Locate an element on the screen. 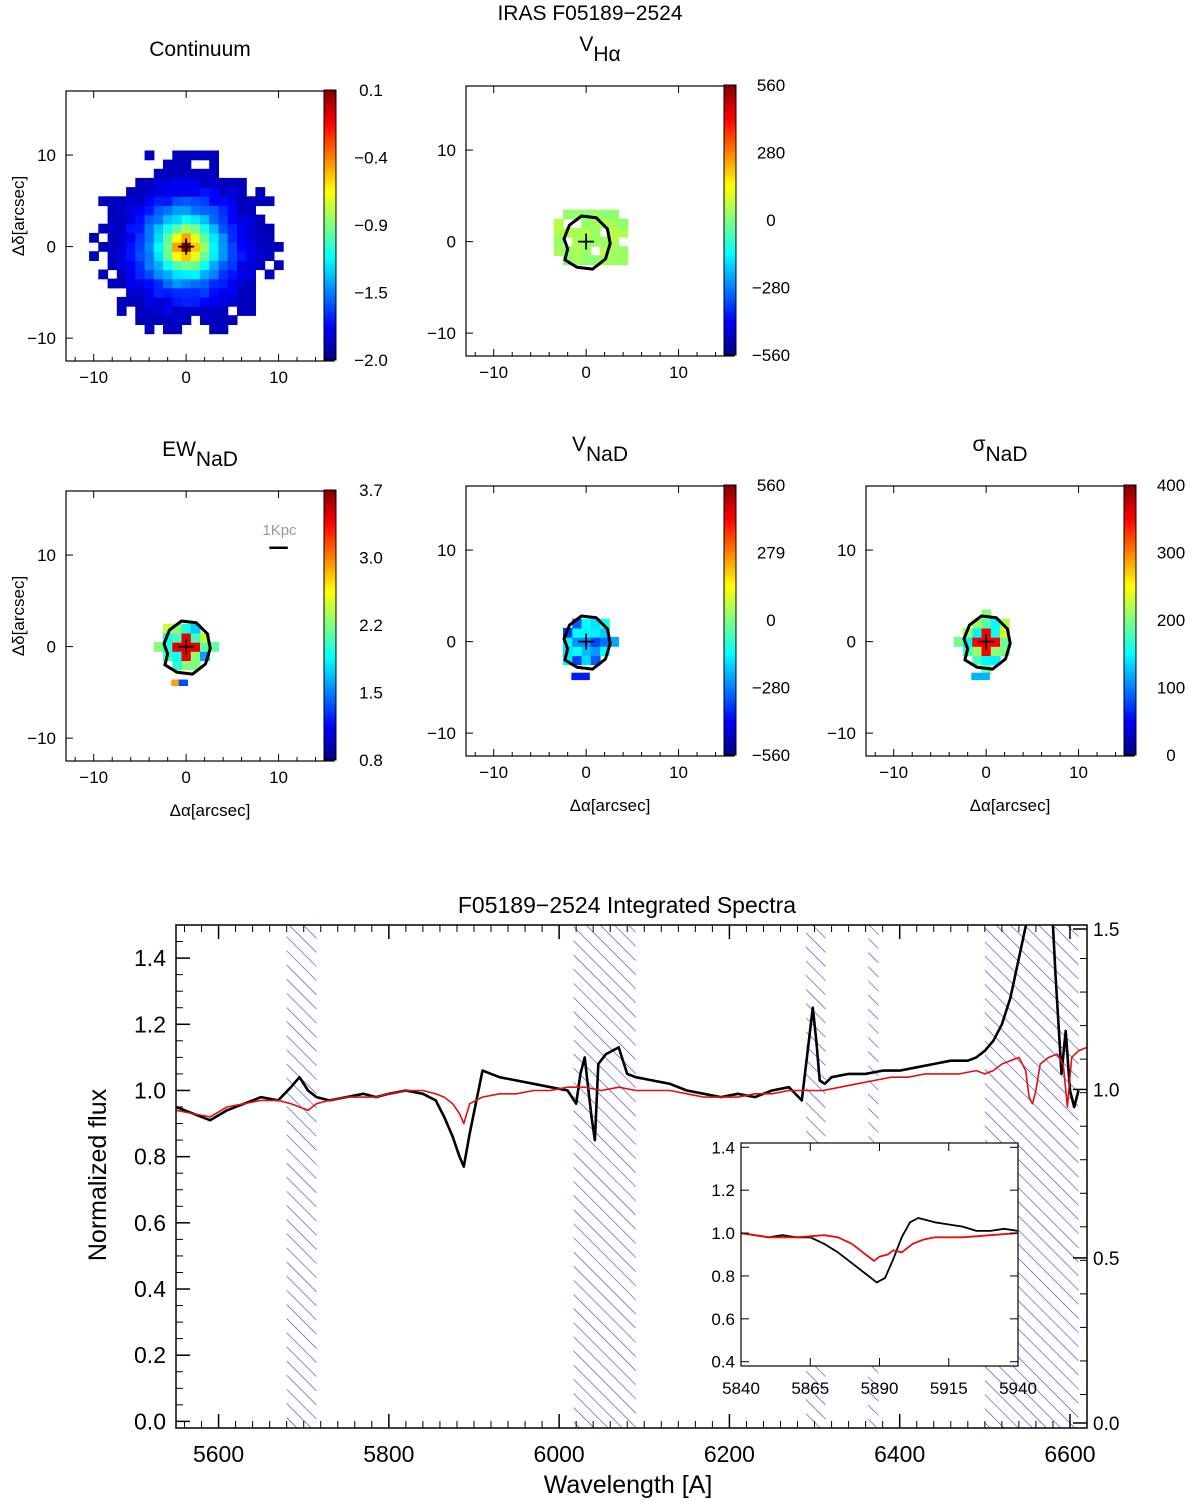 The image size is (1200, 1502). masked-region is located at coordinates (604, 1176).